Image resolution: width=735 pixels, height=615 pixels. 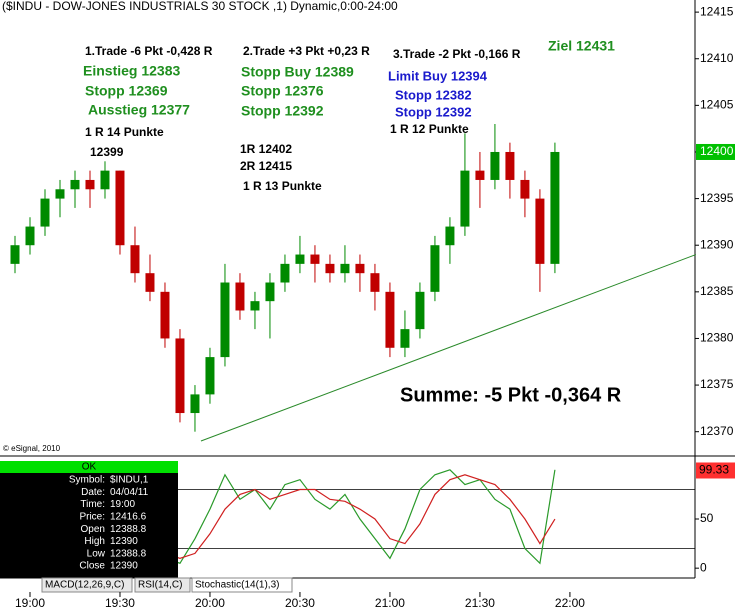 I want to click on data-window-label: Symbol:, so click(x=87, y=480).